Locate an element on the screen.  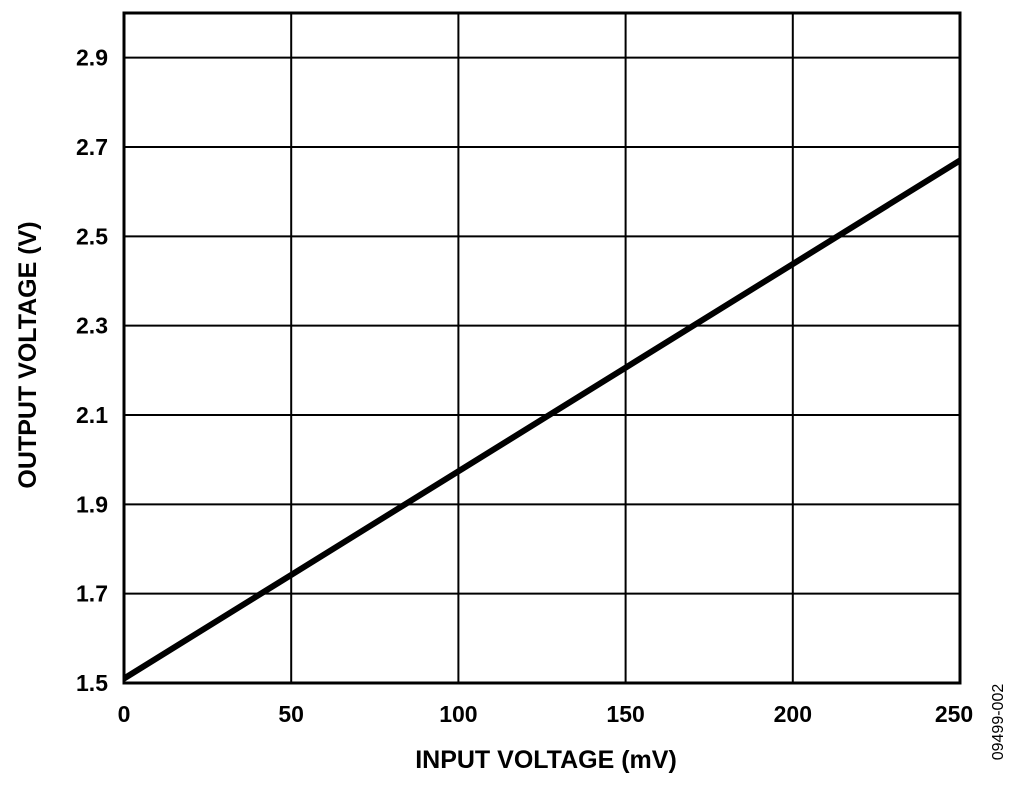
x-axis-title: INPUT VOLTAGE (mV) is located at coordinates (546, 760).